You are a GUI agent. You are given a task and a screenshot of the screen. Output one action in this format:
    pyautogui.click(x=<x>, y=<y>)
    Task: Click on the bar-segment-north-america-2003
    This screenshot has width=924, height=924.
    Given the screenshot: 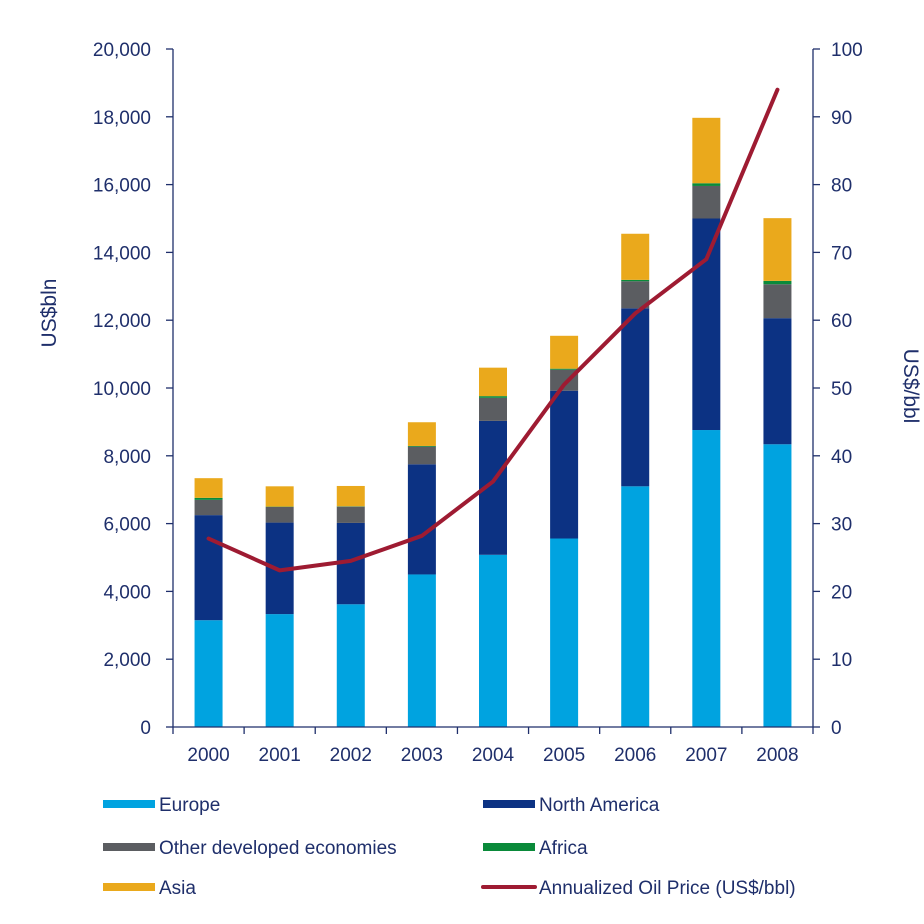 What is the action you would take?
    pyautogui.click(x=421, y=519)
    